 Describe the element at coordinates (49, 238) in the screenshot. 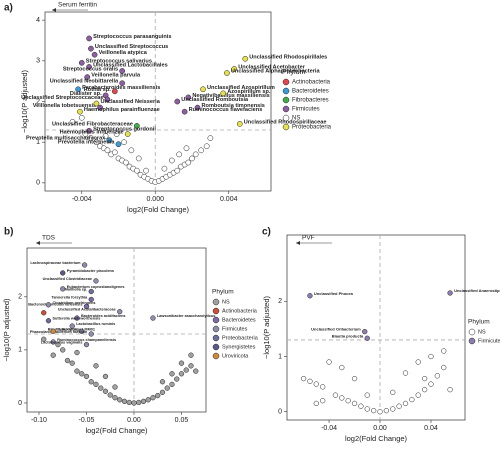

I see `panel-title: TDS` at that location.